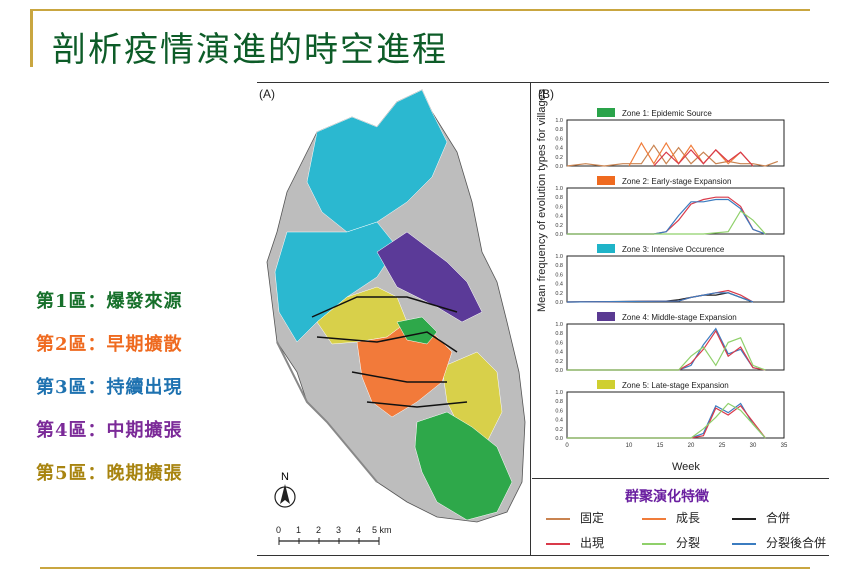 Image resolution: width=856 pixels, height=576 pixels. What do you see at coordinates (691, 446) in the screenshot?
I see `x-tick-label: 20` at bounding box center [691, 446].